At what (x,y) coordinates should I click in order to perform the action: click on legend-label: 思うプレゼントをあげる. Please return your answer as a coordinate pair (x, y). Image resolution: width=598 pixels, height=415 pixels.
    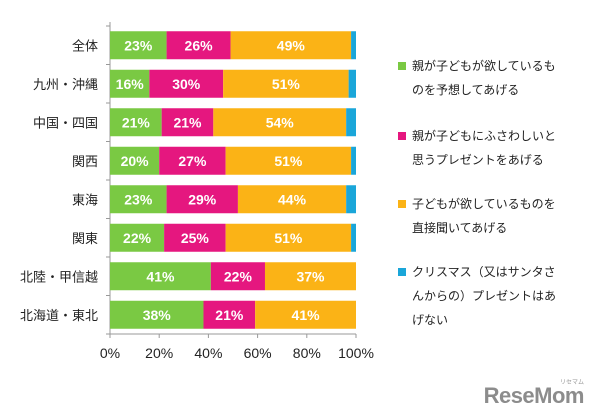
    Looking at the image, I should click on (478, 160).